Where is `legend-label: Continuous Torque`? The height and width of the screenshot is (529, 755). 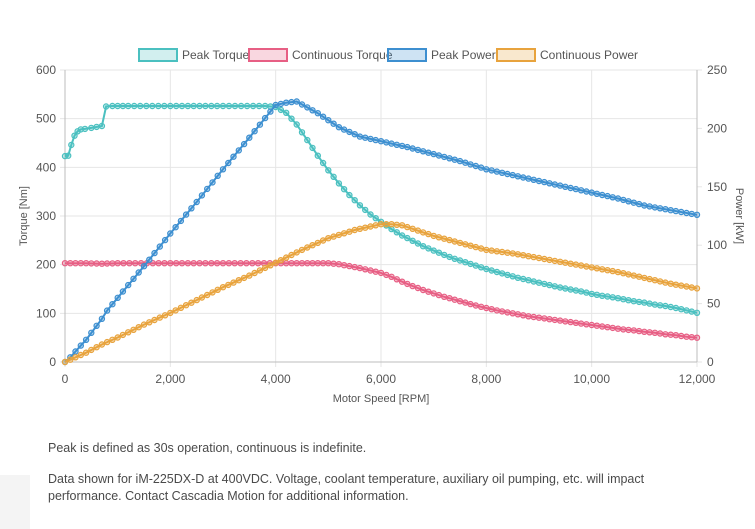 legend-label: Continuous Torque is located at coordinates (342, 55).